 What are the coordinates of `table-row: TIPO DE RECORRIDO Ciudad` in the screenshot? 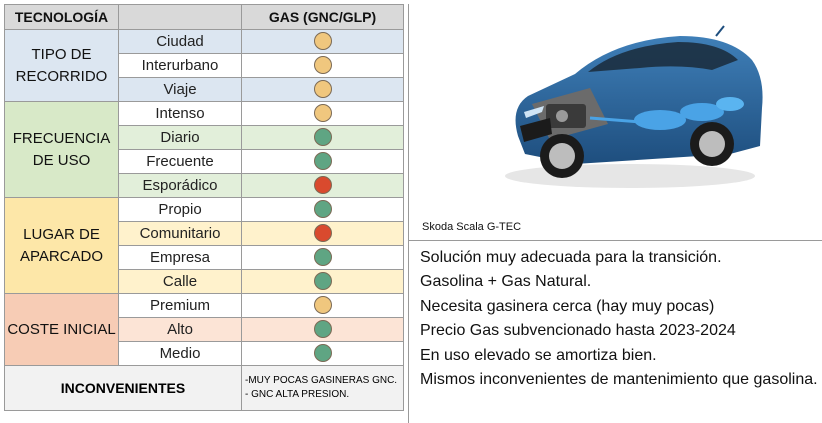 It's located at (204, 65).